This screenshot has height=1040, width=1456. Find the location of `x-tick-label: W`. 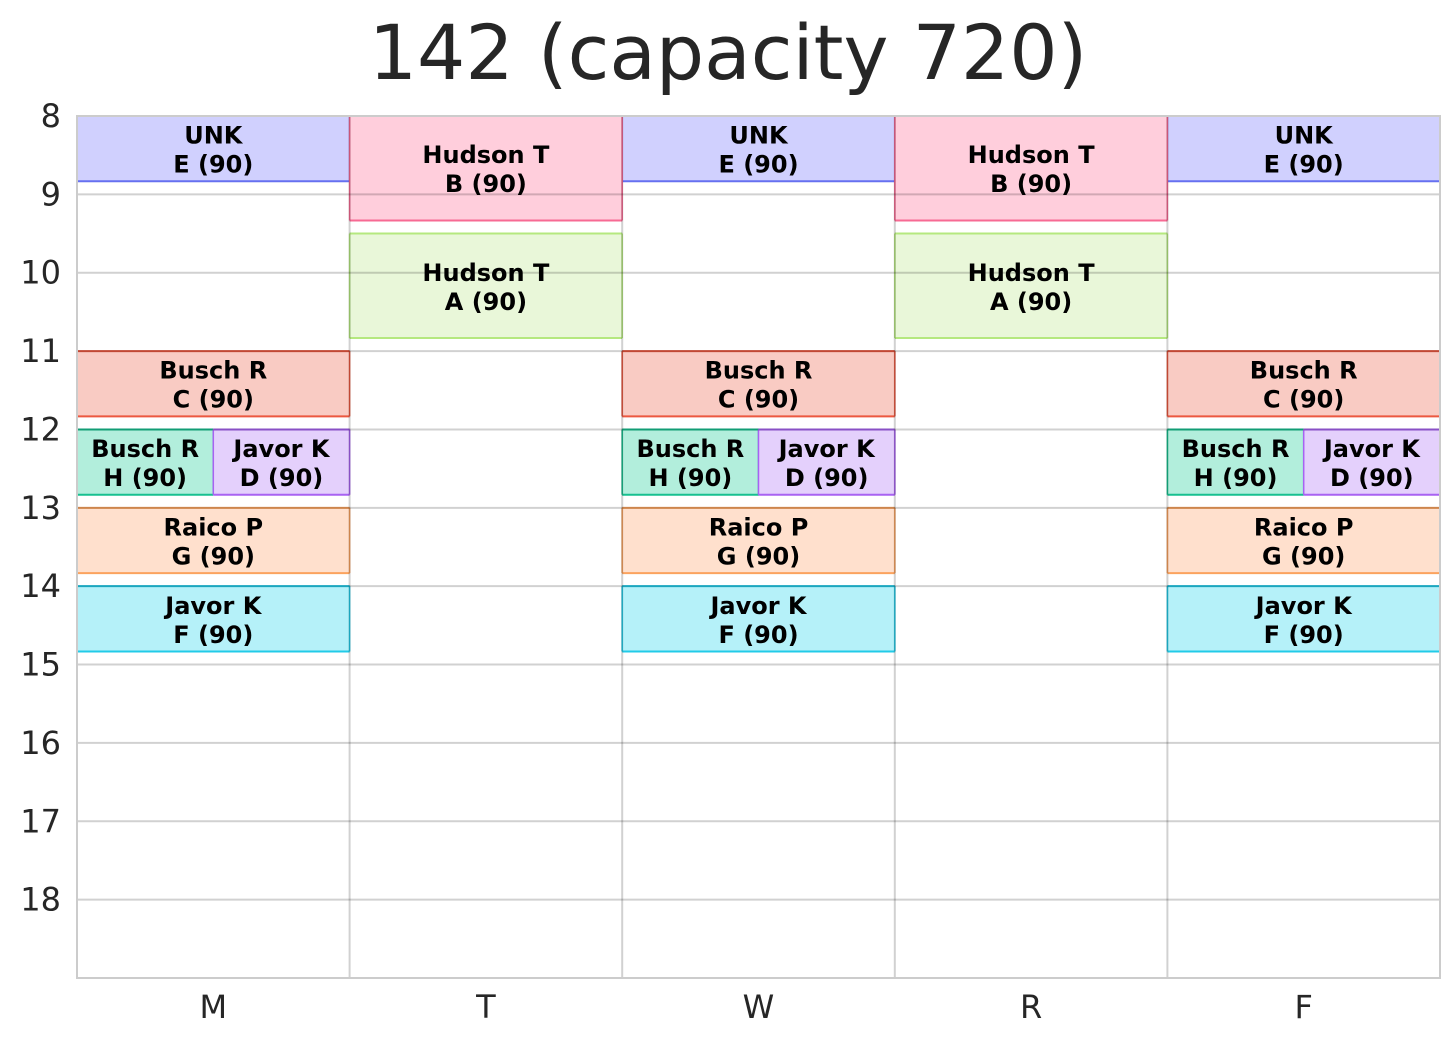

x-tick-label: W is located at coordinates (759, 1007).